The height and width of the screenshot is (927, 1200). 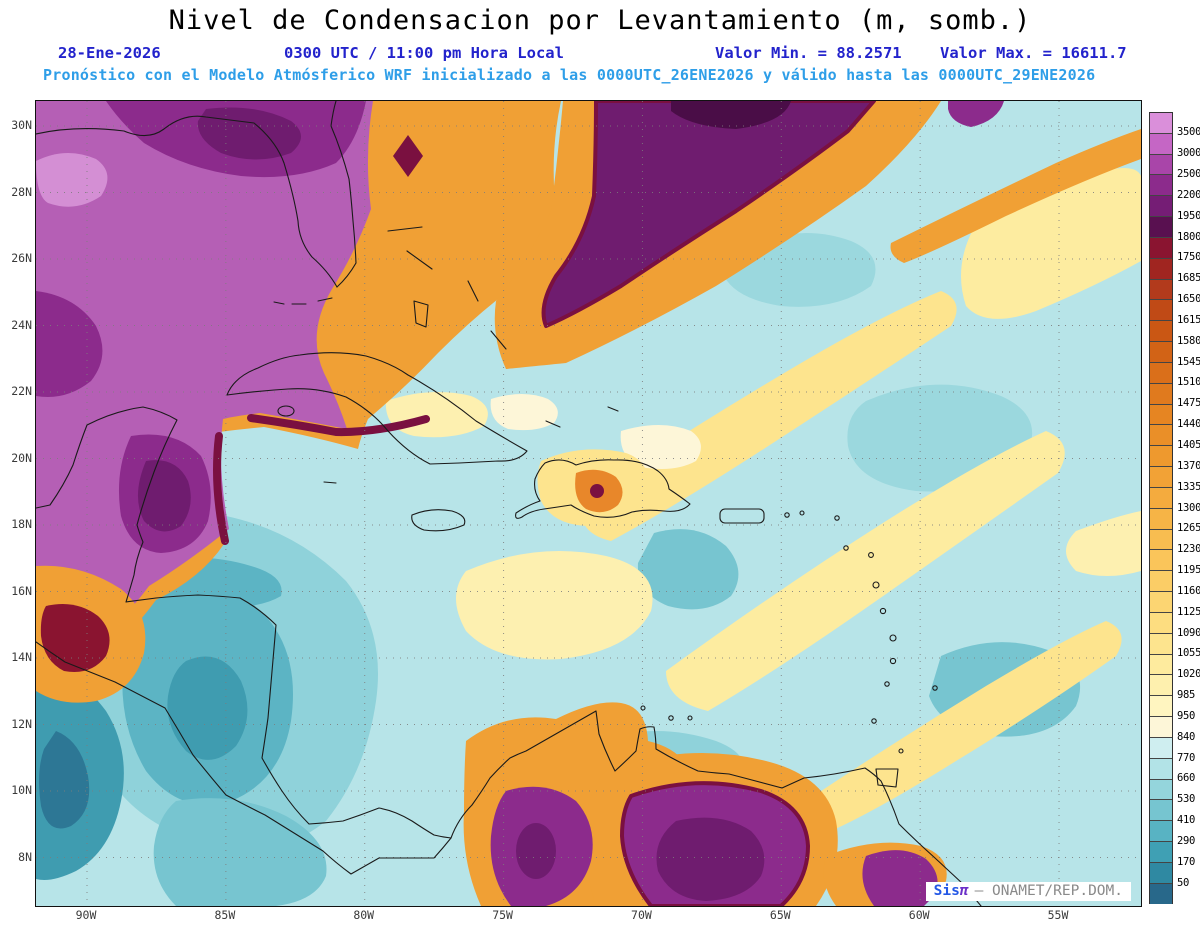 I want to click on value-min: Valor Min. = 88.2571, so click(x=808, y=53).